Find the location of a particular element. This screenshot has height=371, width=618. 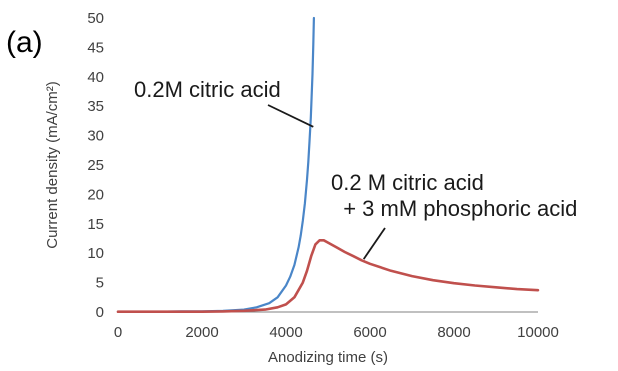

x-tick-label: 4000 is located at coordinates (285, 332).